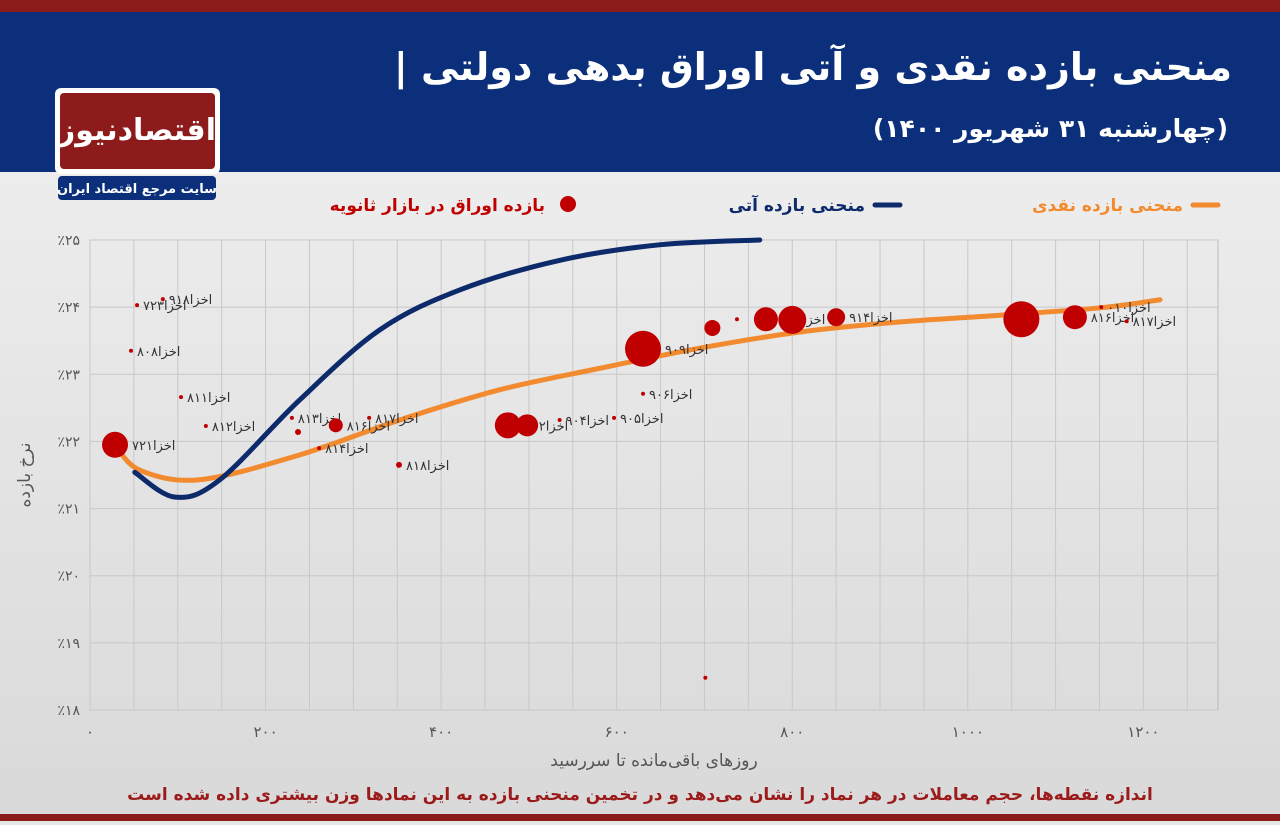  I want to click on point-label: اخزا۰۱۰, so click(1128, 308).